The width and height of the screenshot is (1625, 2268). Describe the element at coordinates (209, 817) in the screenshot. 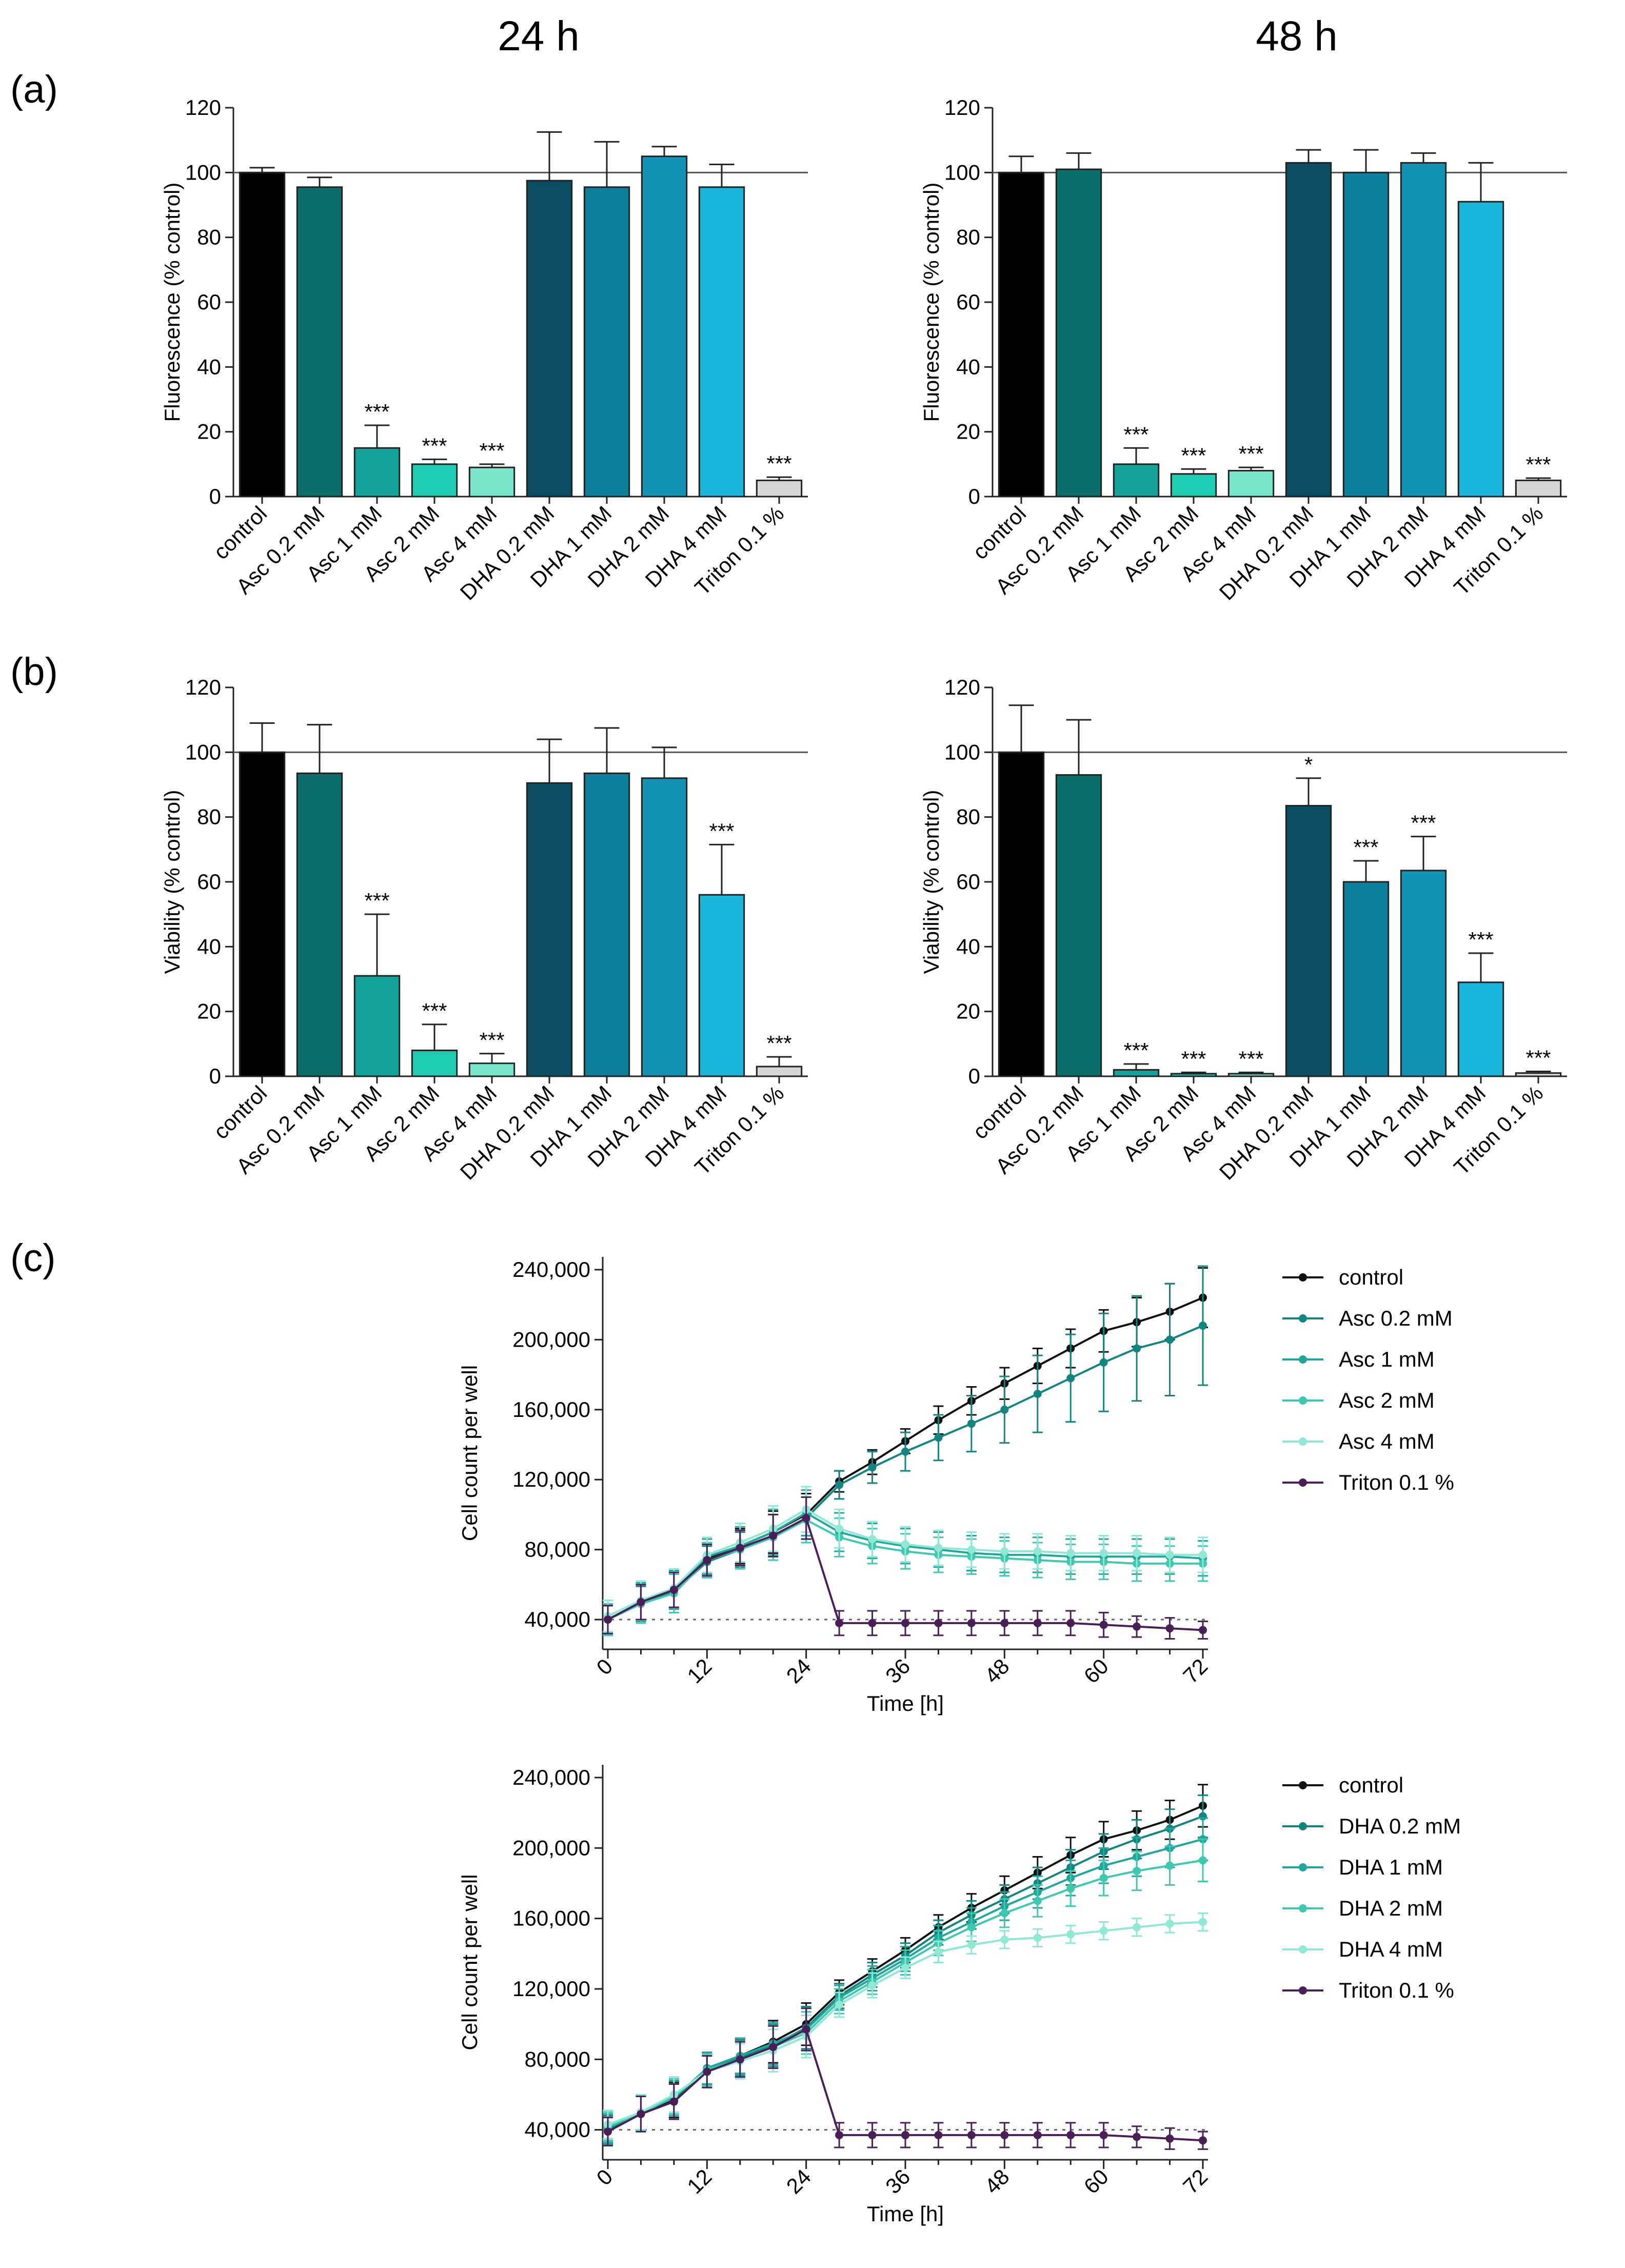

I see `y-tick-label: 80` at that location.